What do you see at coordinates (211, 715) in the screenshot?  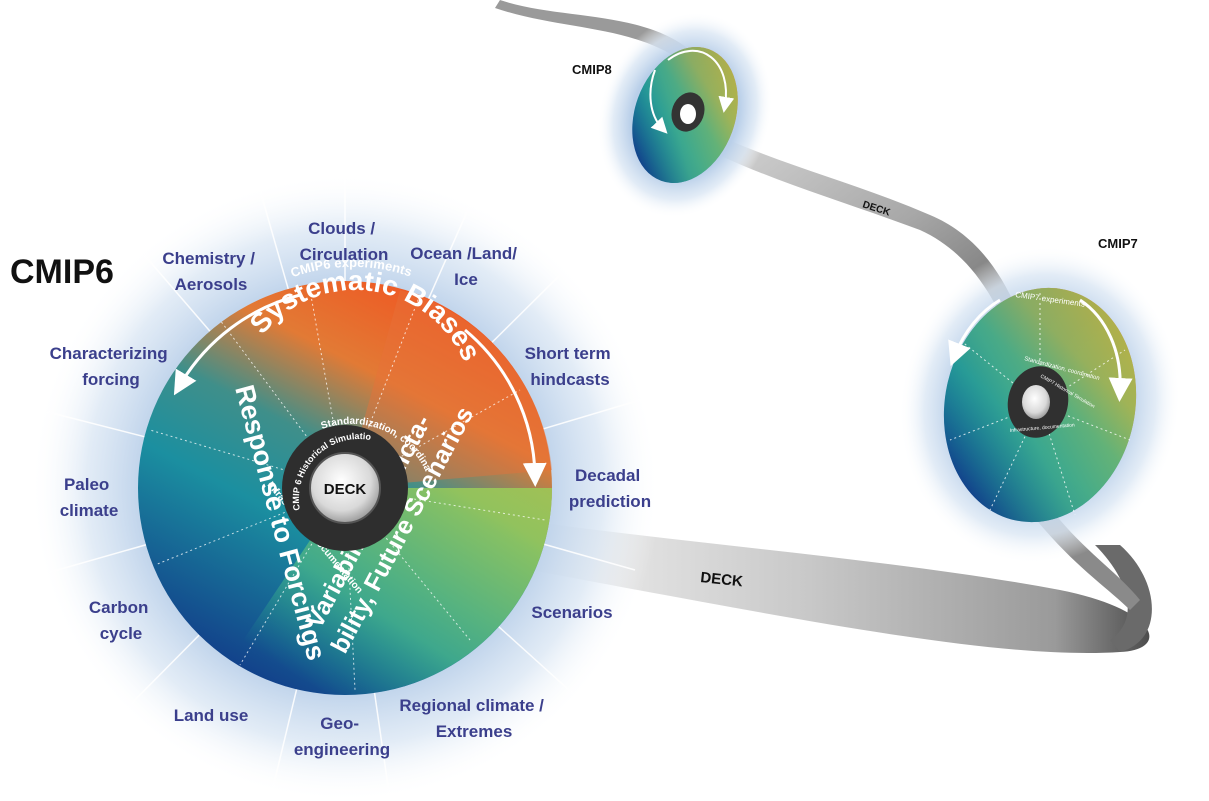 I see `label-land-use: Land use` at bounding box center [211, 715].